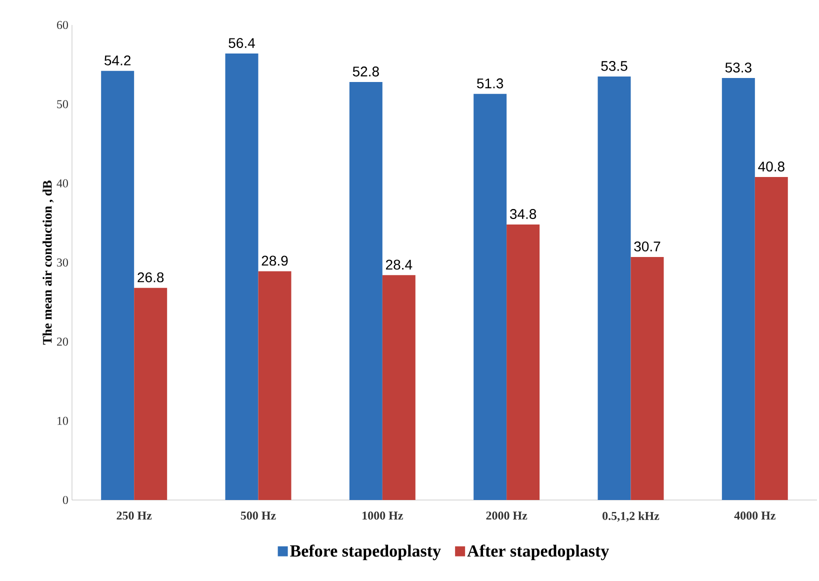  Describe the element at coordinates (134, 516) in the screenshot. I see `x-tick-label: 250 Hz` at that location.